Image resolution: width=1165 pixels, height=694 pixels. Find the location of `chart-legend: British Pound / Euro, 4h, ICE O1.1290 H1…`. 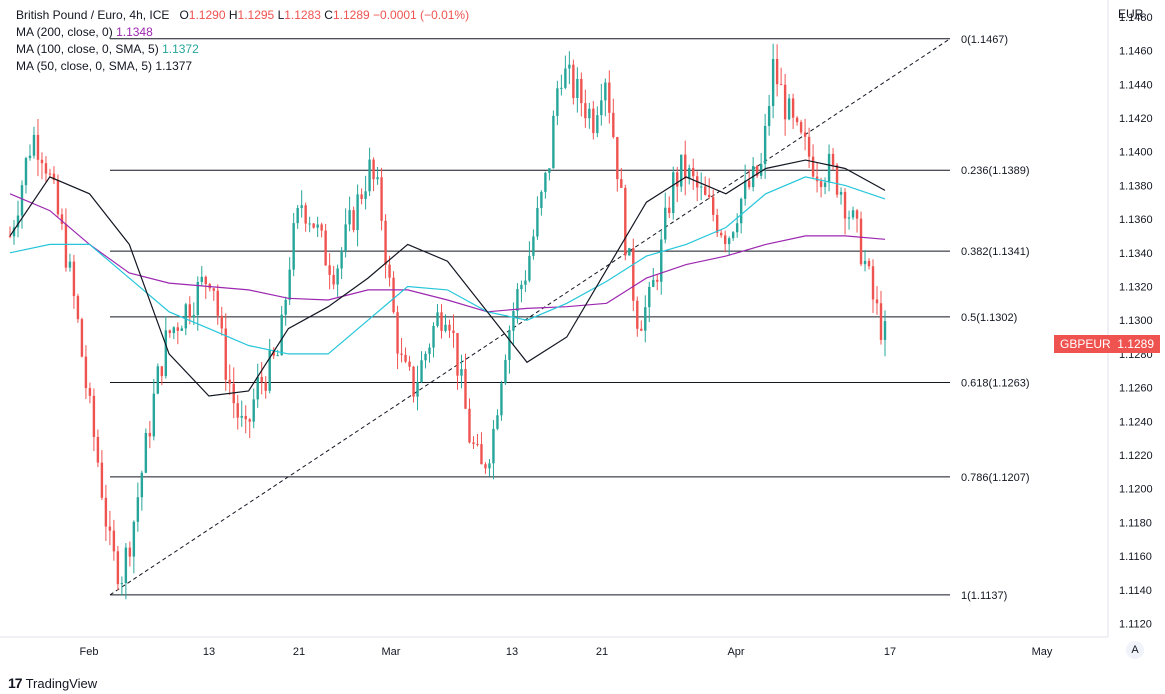

chart-legend: British Pound / Euro, 4h, ICE O1.1290 H1… is located at coordinates (242, 41).